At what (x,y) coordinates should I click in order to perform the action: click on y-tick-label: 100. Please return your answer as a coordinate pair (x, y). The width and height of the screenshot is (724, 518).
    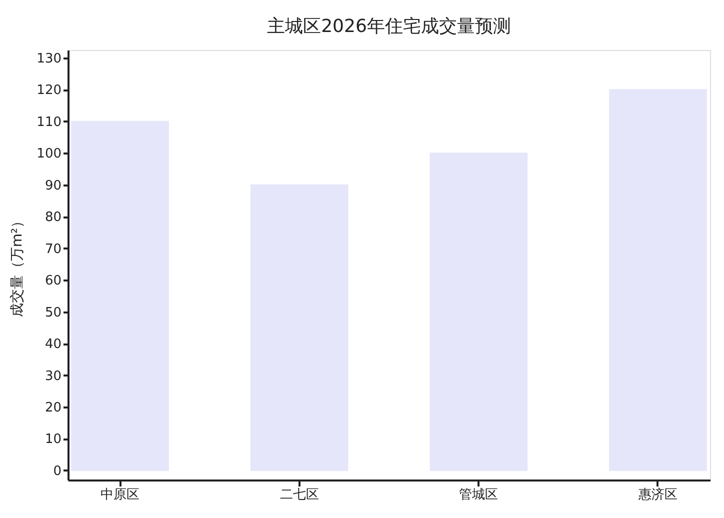
    Looking at the image, I should click on (49, 154).